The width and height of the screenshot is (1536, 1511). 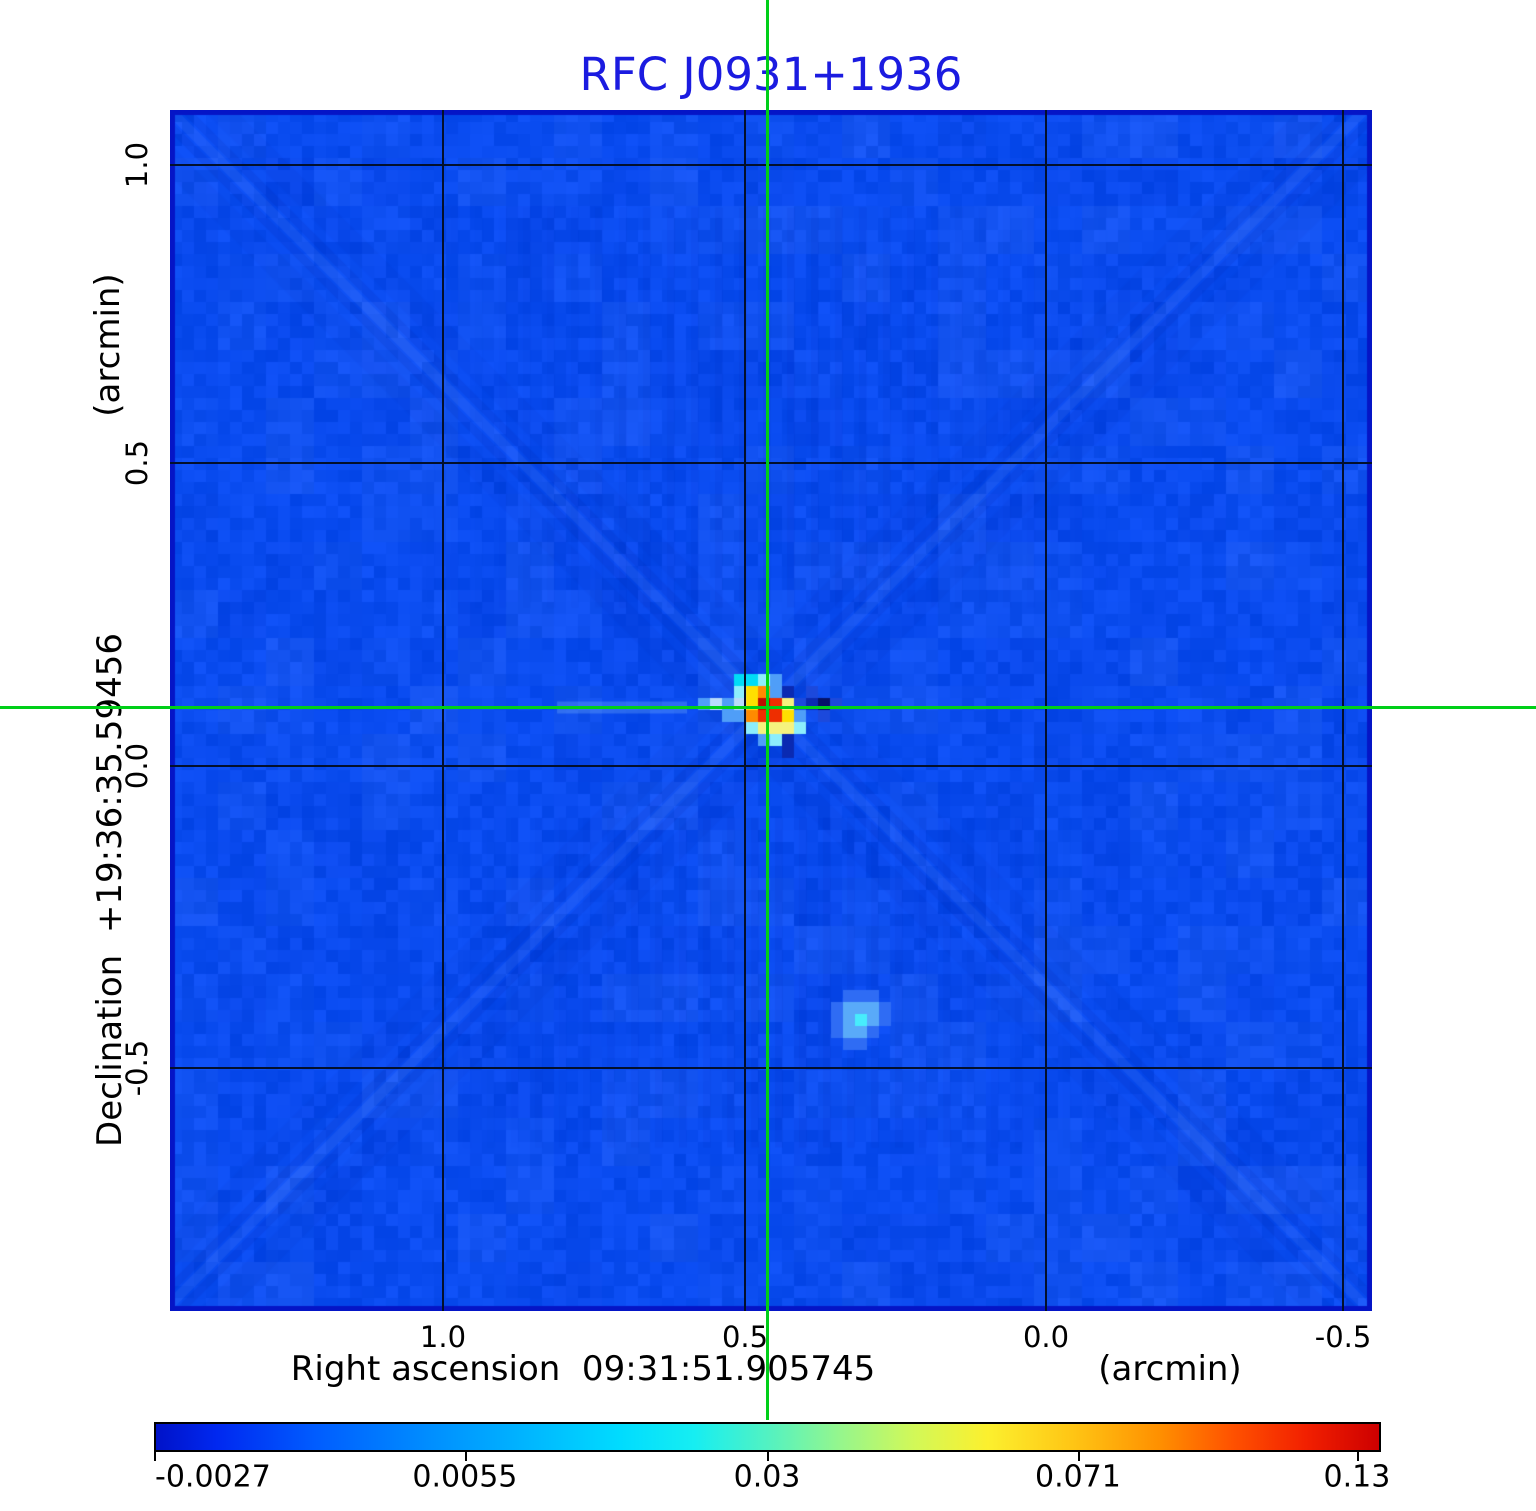 I want to click on colorbar, so click(x=767, y=1437).